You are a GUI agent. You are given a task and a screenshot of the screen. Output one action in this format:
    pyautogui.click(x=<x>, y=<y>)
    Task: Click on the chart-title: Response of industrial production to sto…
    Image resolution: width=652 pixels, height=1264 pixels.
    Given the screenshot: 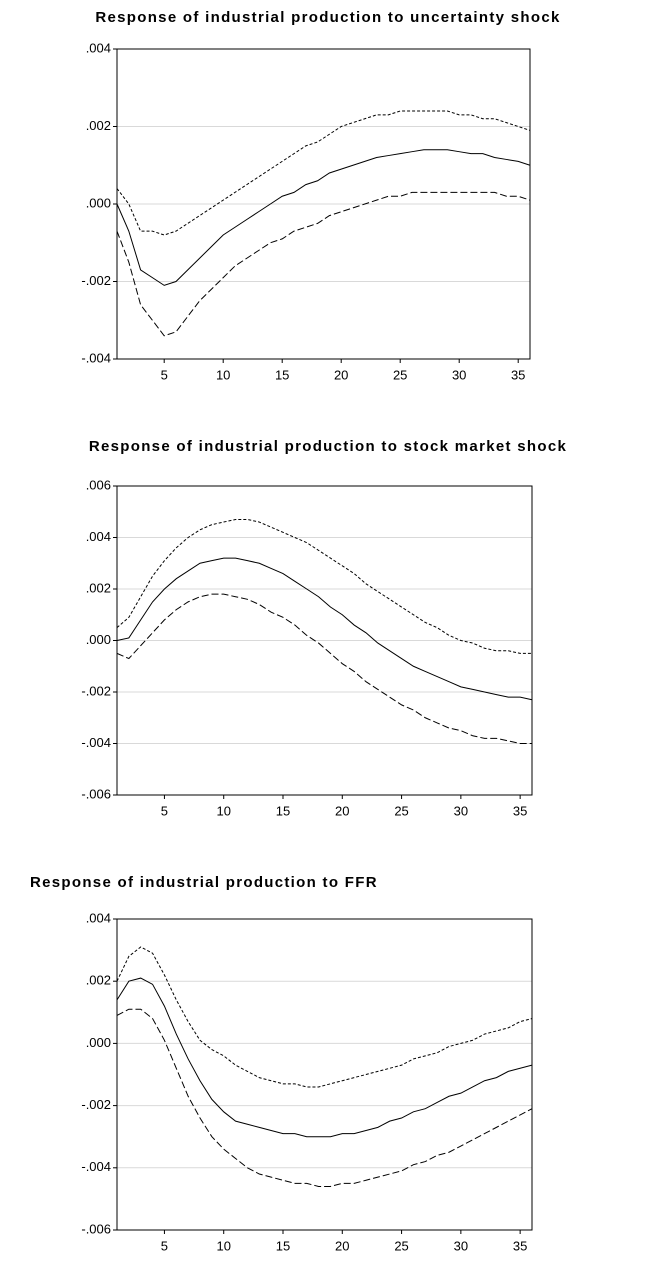 What is the action you would take?
    pyautogui.click(x=328, y=446)
    